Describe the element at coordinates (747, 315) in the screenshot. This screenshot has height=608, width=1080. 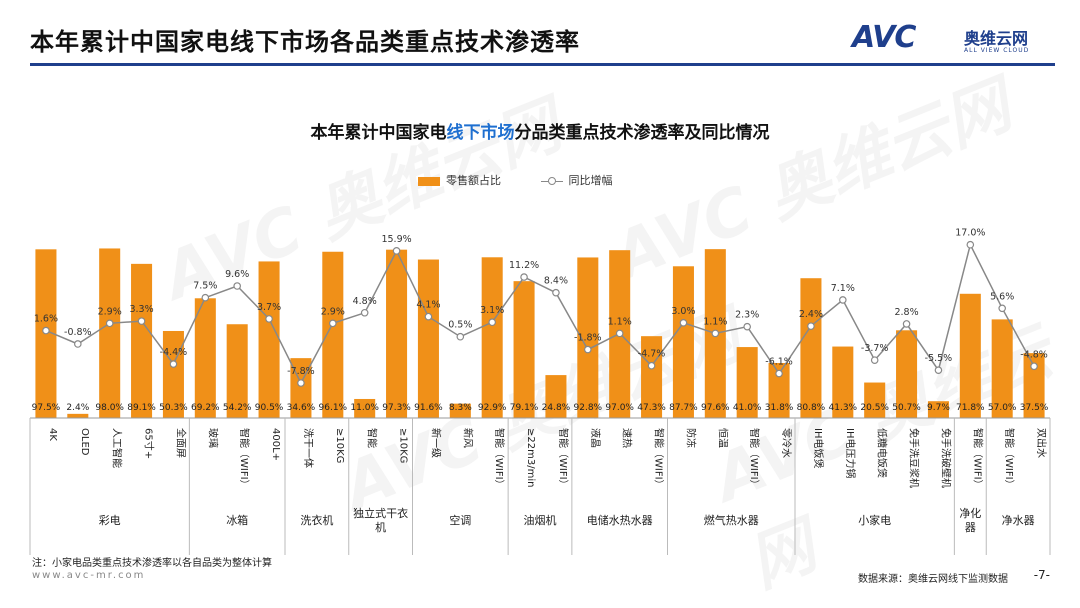
I see `line-label: 2.3%` at that location.